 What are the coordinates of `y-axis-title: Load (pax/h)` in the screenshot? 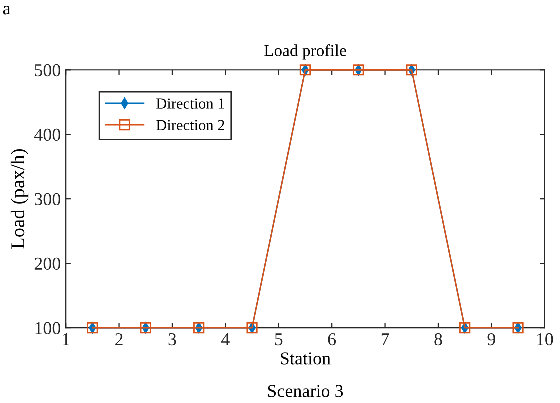 It's located at (19, 199).